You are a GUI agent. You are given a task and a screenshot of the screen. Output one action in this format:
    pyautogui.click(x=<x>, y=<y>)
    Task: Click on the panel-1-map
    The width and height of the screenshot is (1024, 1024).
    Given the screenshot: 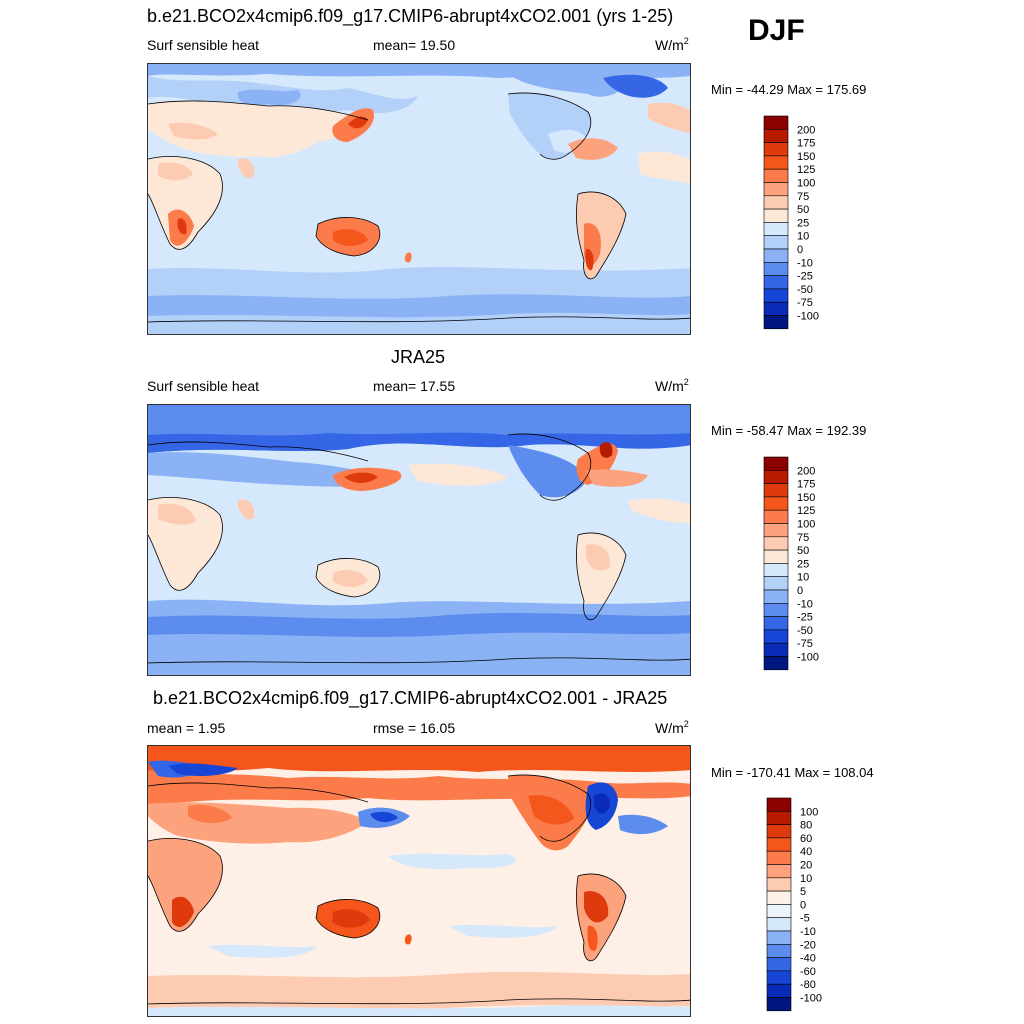 What is the action you would take?
    pyautogui.click(x=419, y=199)
    